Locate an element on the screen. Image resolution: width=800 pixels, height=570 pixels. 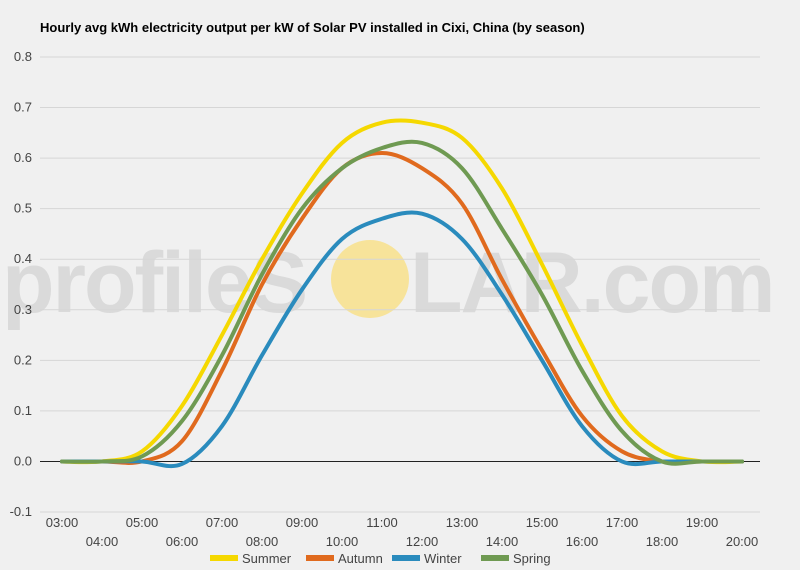
y-tick-label: 0.4 is located at coordinates (23, 258).